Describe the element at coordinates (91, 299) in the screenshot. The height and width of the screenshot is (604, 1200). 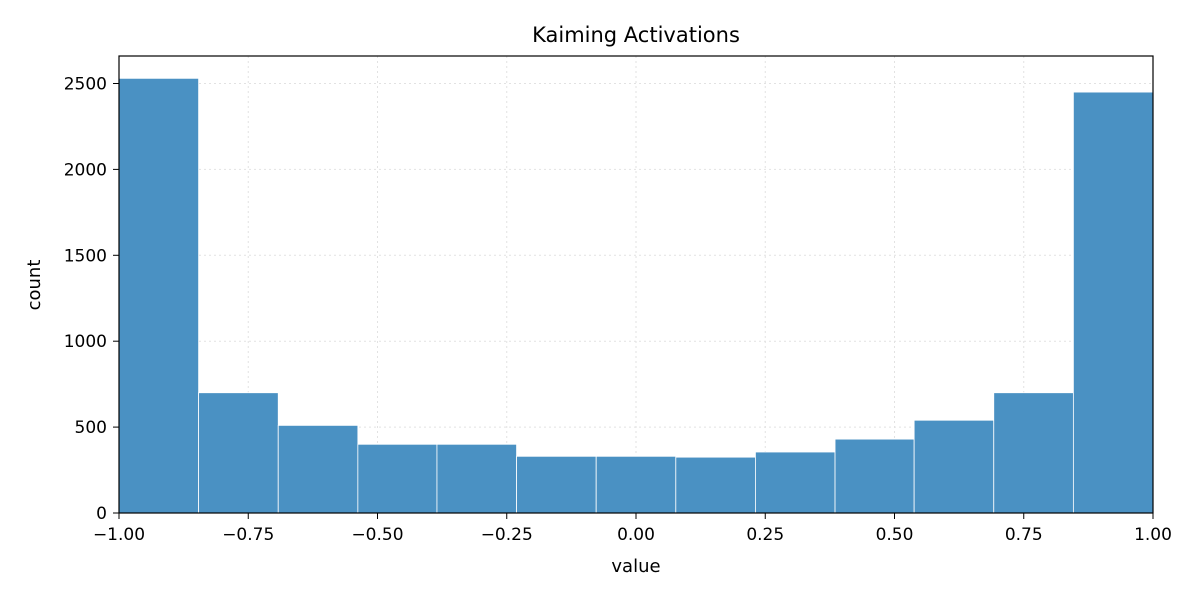
I see `y-axis: 0 500 1000 1500 2000 2500` at that location.